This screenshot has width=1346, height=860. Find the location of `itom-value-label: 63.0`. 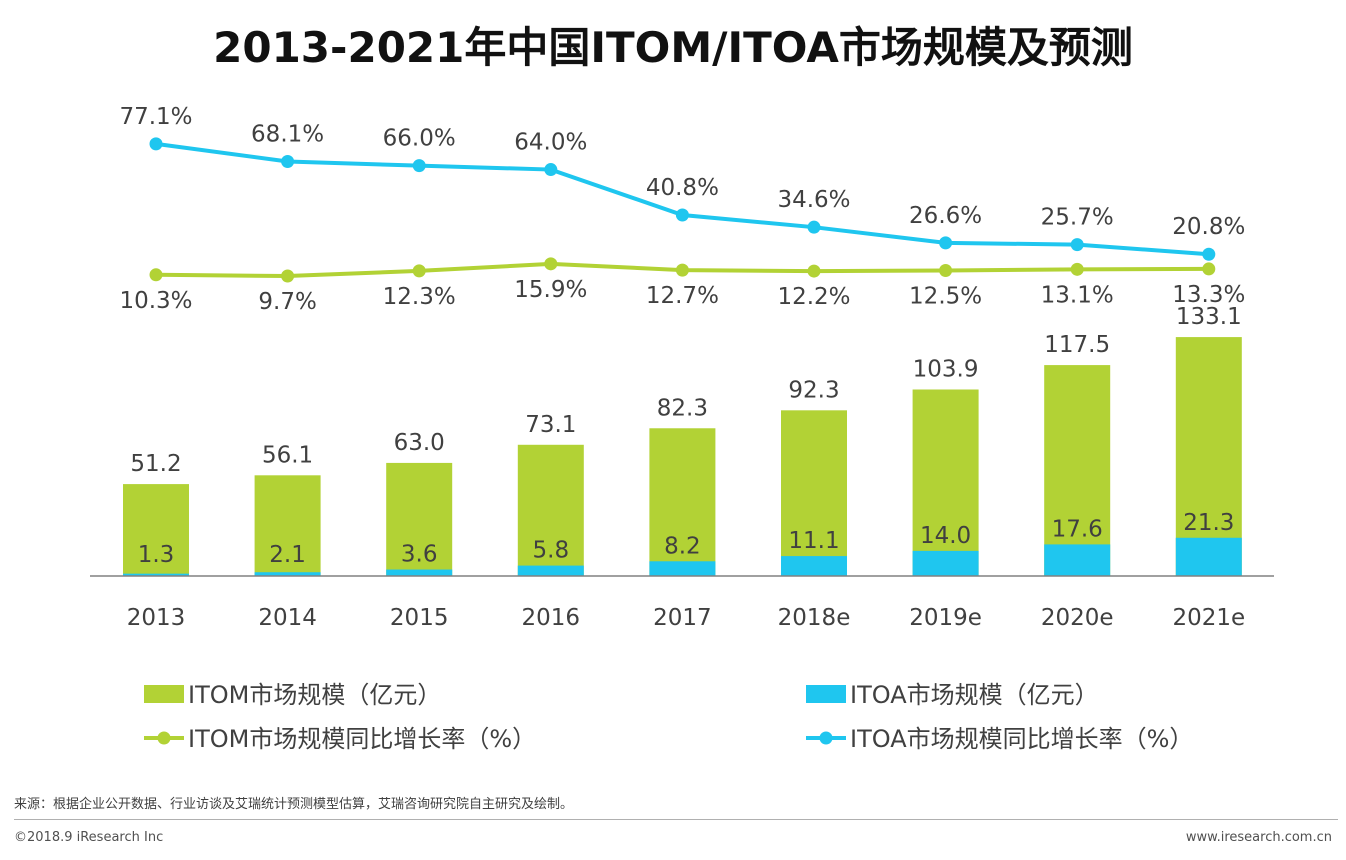

itom-value-label: 63.0 is located at coordinates (419, 443).